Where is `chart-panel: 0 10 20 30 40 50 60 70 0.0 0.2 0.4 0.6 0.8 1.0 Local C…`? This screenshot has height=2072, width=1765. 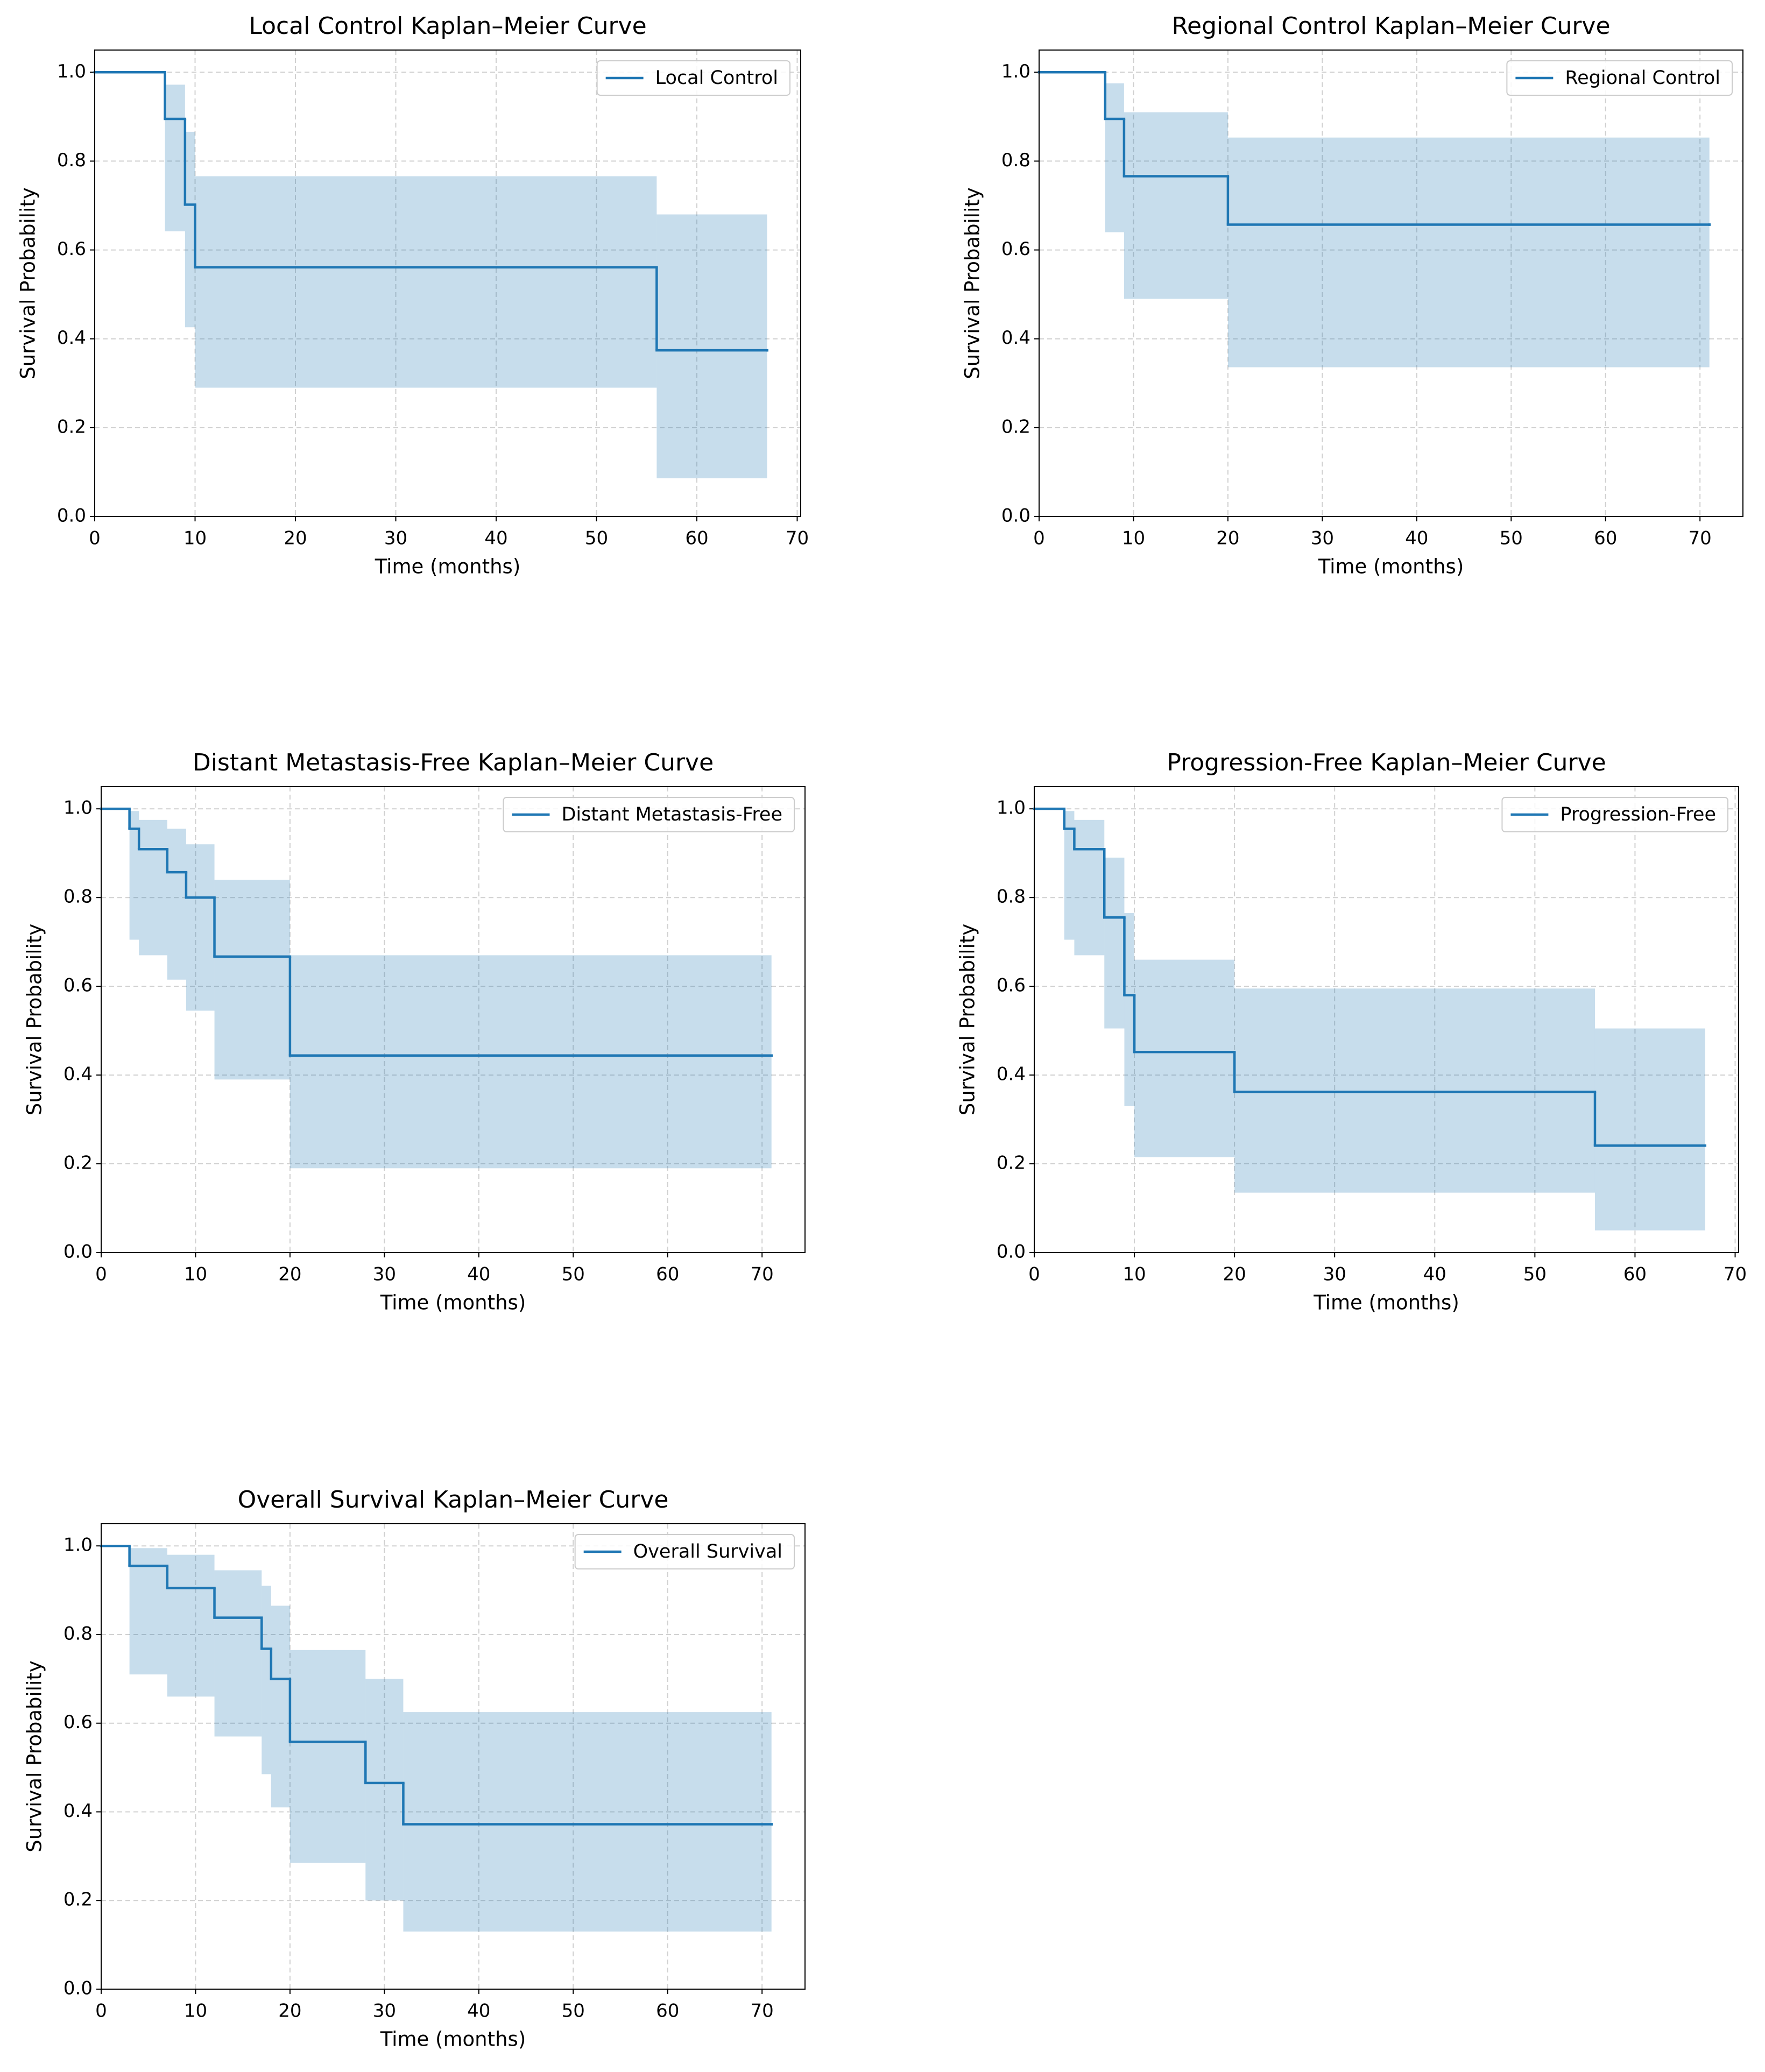
chart-panel: 0 10 20 30 40 50 60 70 0.0 0.2 0.4 0.6 0.8 1.0 Local C… is located at coordinates (413, 295).